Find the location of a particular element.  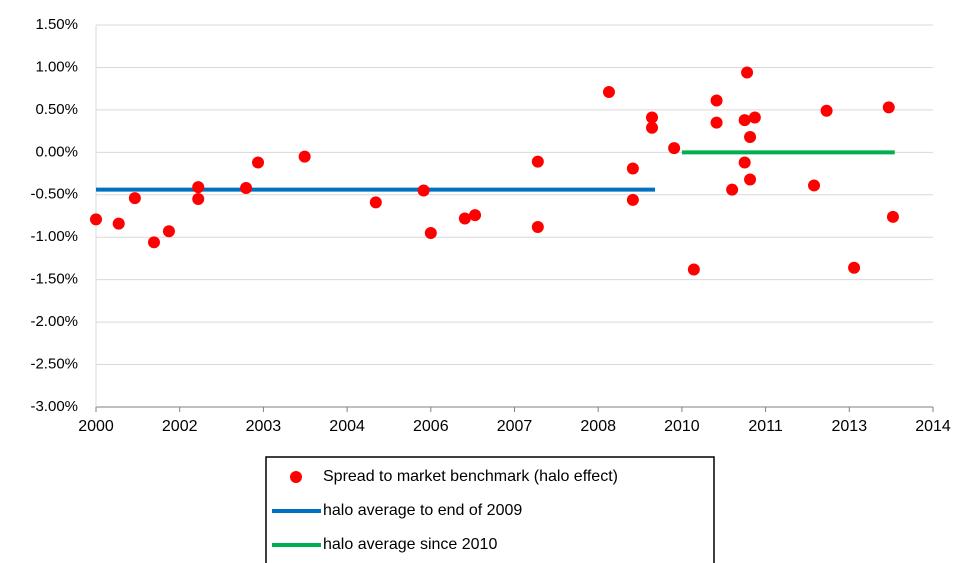

x-tick-label: 2003 is located at coordinates (264, 426).